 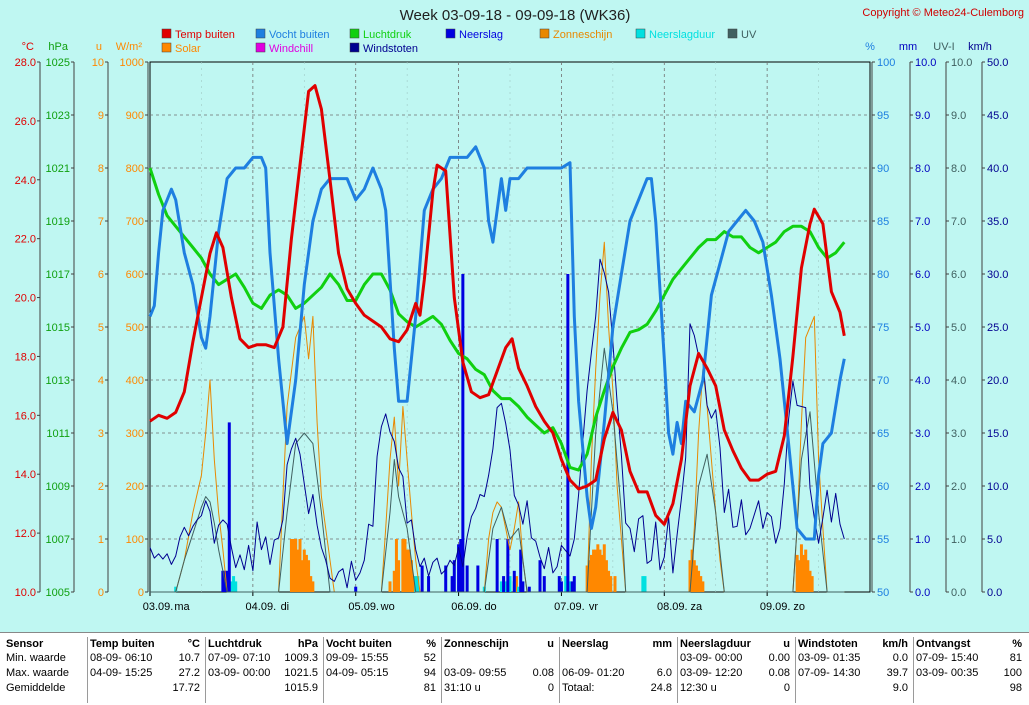 I want to click on axis-label-humidity: 75, so click(x=883, y=328).